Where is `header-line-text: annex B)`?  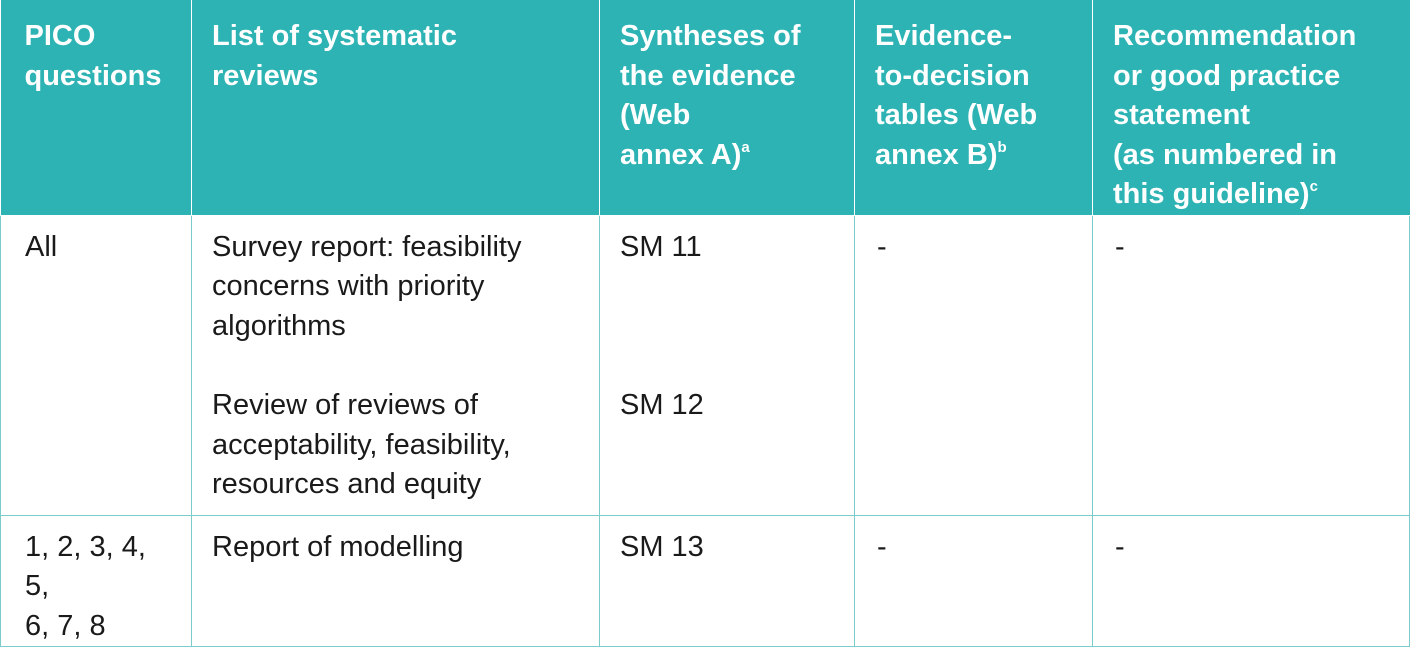
header-line-text: annex B) is located at coordinates (936, 154).